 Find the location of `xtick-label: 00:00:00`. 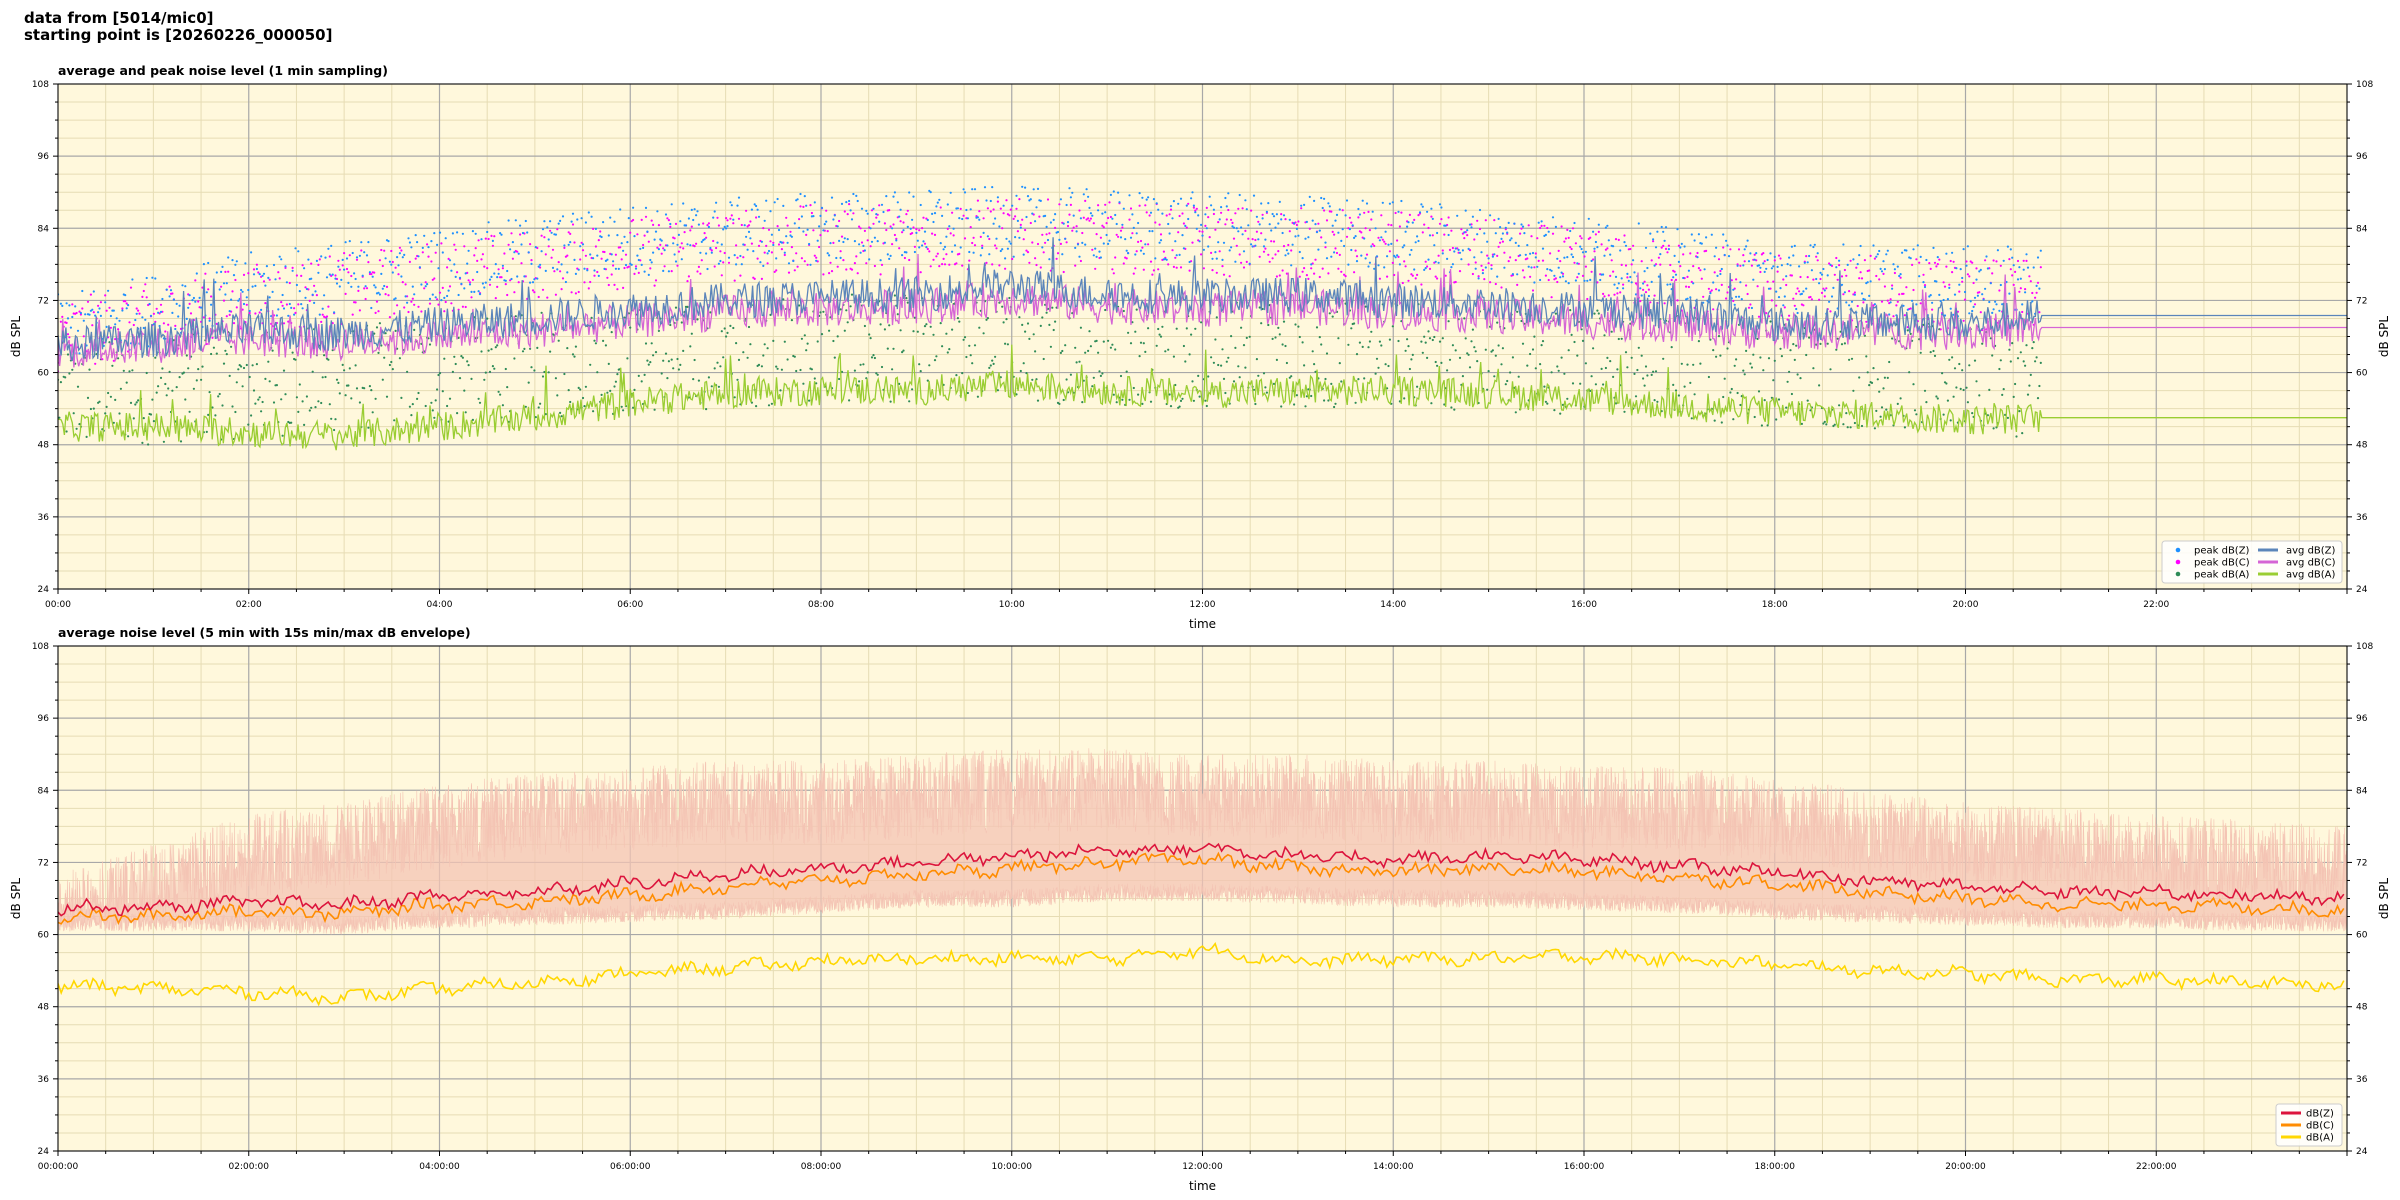

xtick-label: 00:00:00 is located at coordinates (58, 1167).